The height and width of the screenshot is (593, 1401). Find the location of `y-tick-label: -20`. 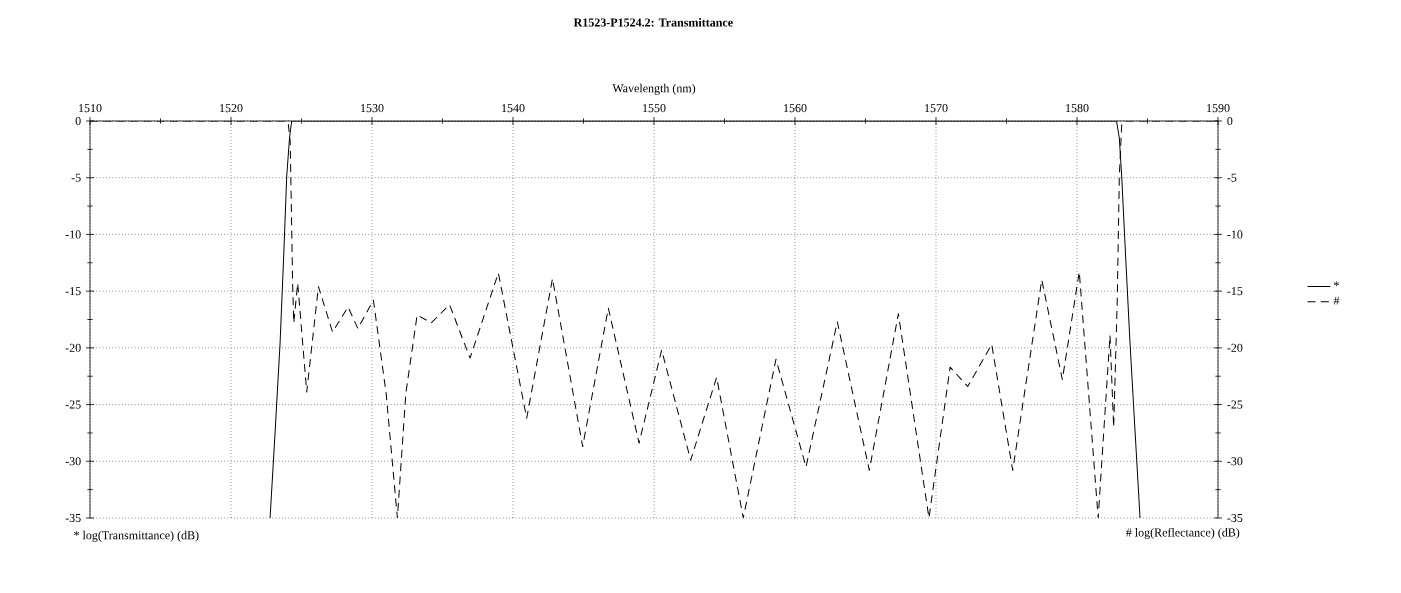

y-tick-label: -20 is located at coordinates (73, 347).